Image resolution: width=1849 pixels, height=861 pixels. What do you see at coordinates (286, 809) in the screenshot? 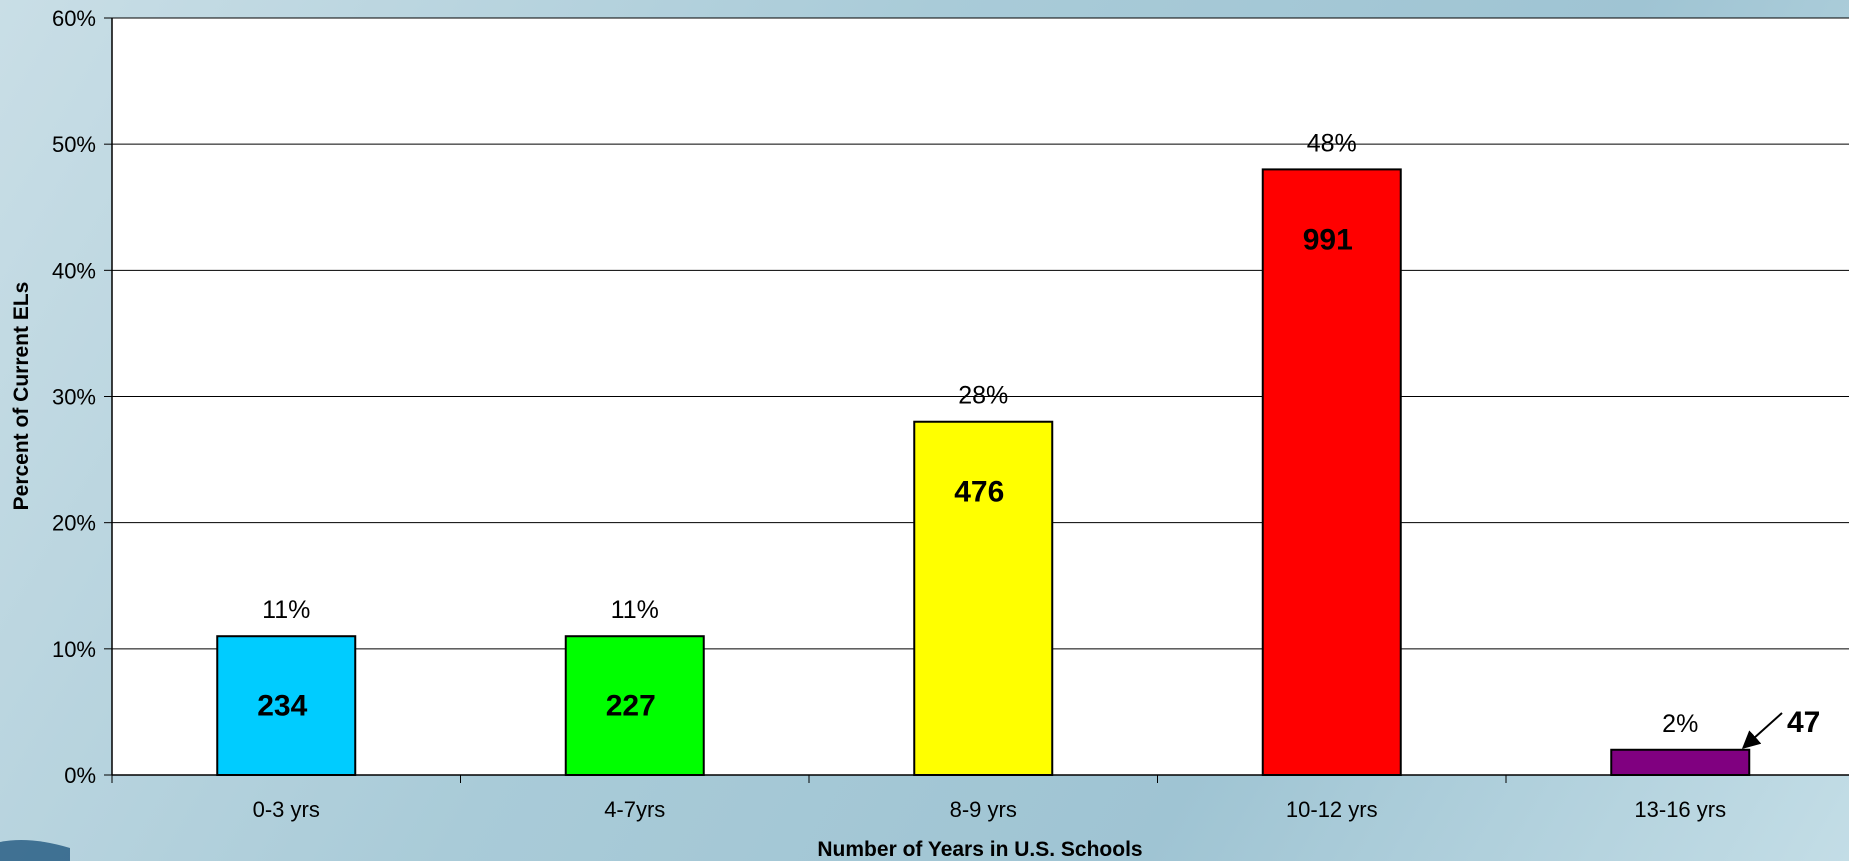
I see `x-tick-label: 0-3 yrs` at bounding box center [286, 809].